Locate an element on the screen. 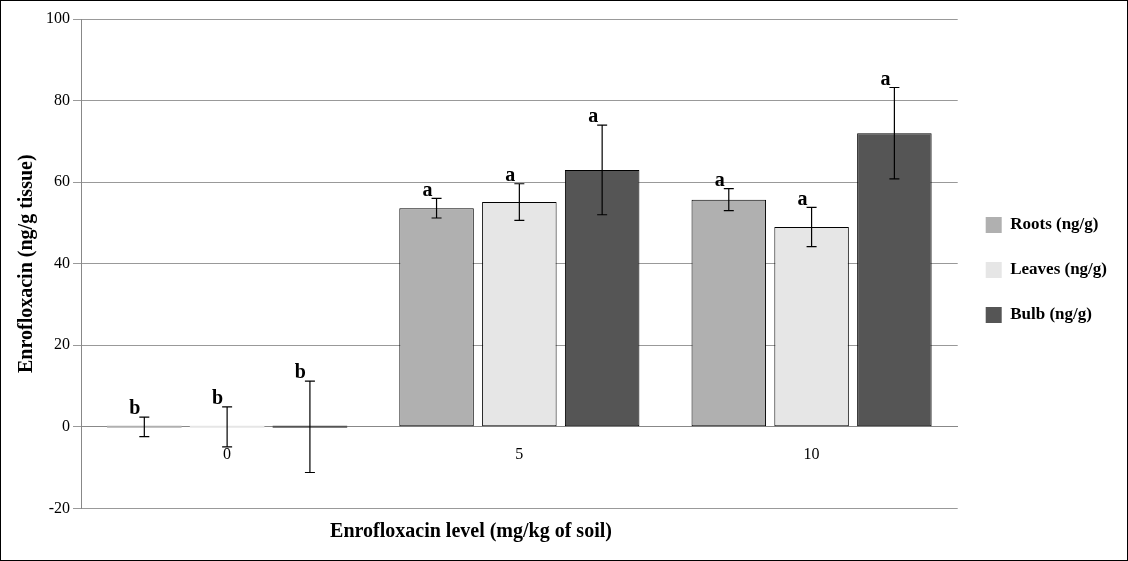 This screenshot has height=561, width=1128. x-tick-label: 0 is located at coordinates (227, 453).